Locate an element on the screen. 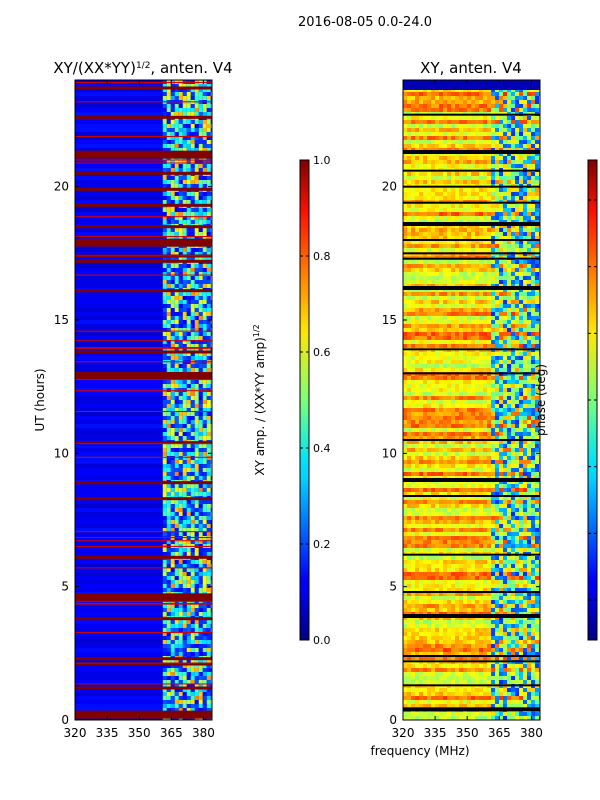  saturated-row is located at coordinates (143, 205).